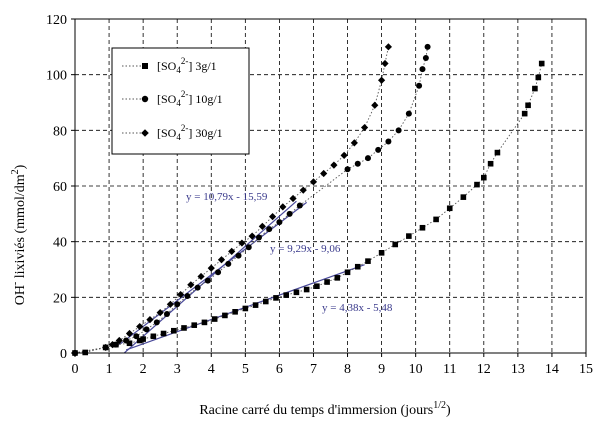 This screenshot has width=593, height=421. What do you see at coordinates (187, 65) in the screenshot?
I see `legend-label: [SO42-] 3g/1` at bounding box center [187, 65].